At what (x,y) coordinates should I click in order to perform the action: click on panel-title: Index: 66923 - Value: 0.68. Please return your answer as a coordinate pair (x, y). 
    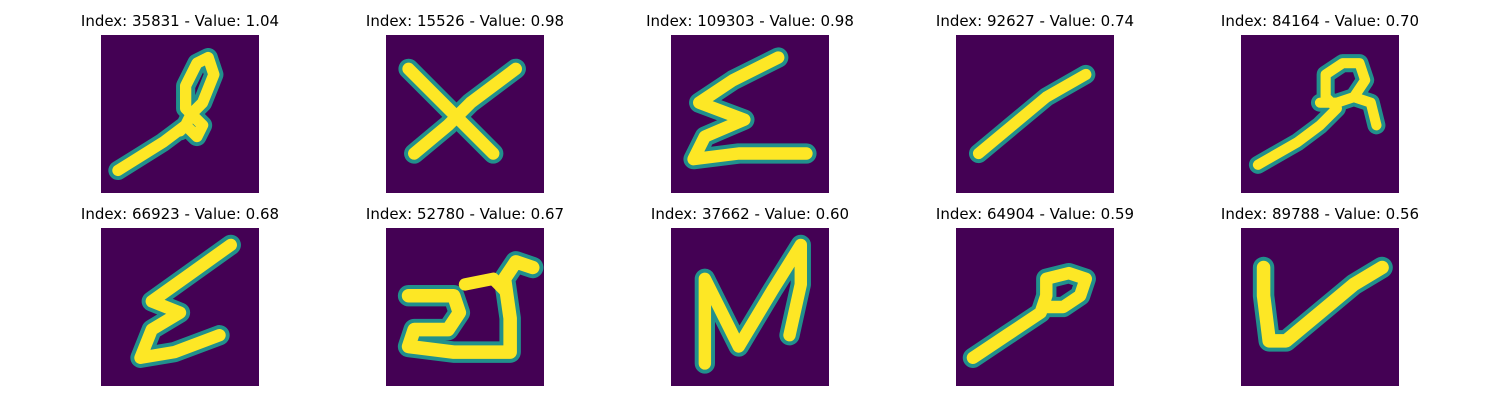
    Looking at the image, I should click on (180, 214).